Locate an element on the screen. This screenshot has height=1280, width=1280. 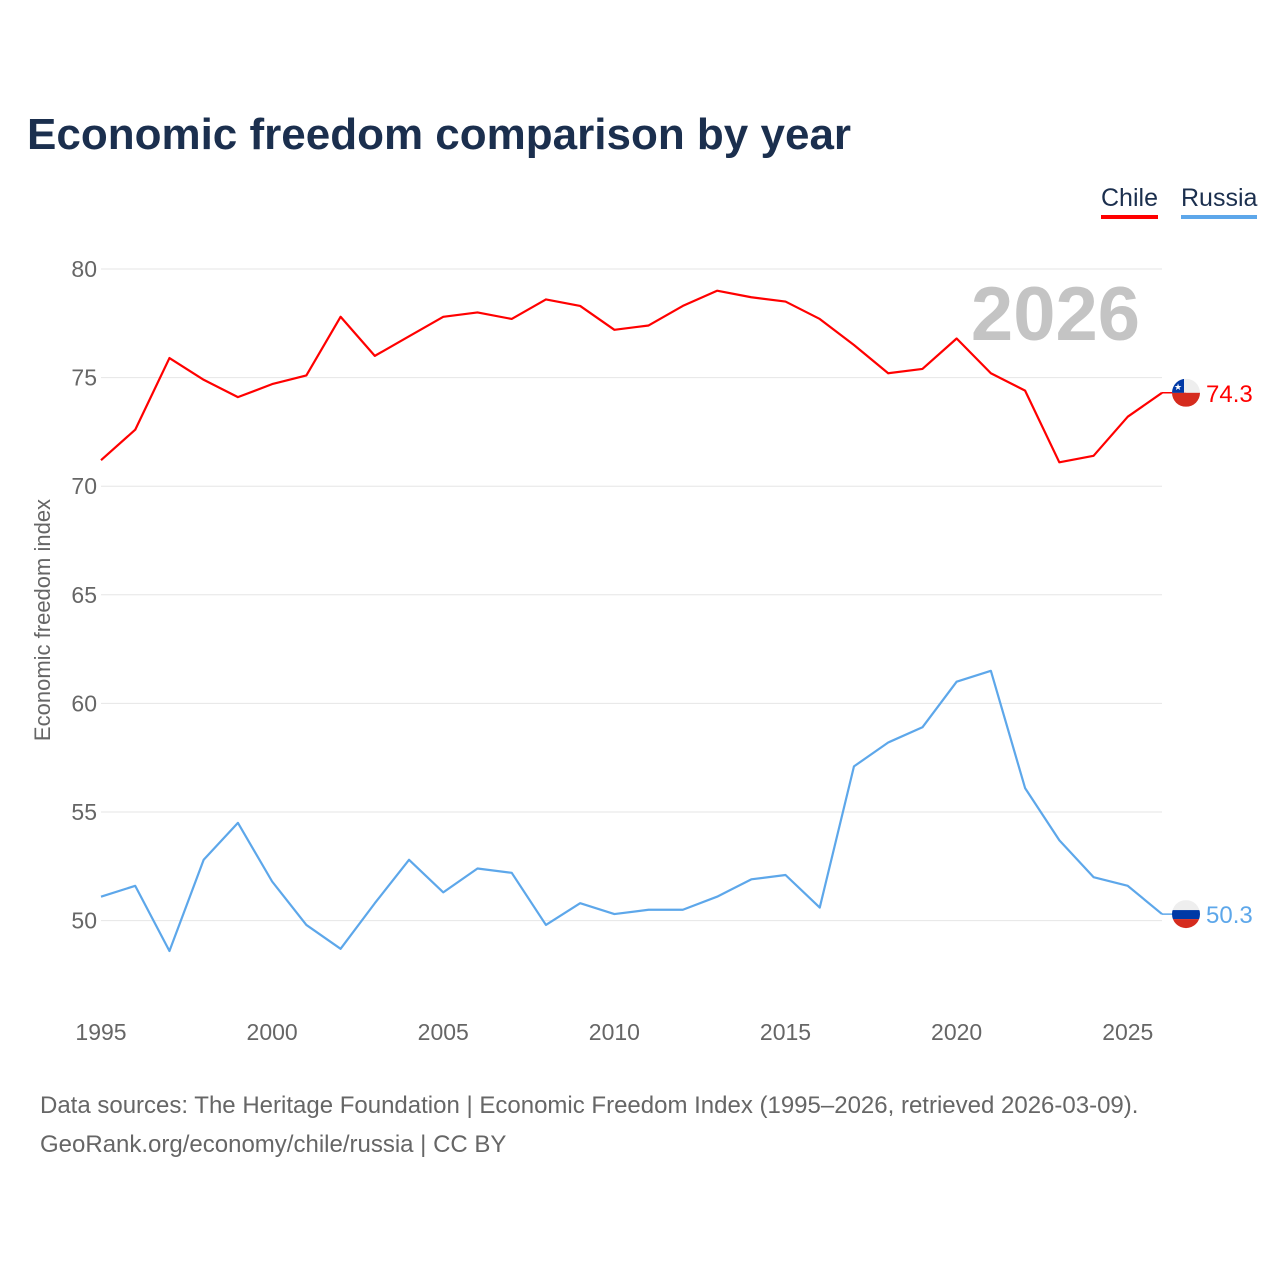
end-value-label-russia: 50.3 is located at coordinates (1229, 915).